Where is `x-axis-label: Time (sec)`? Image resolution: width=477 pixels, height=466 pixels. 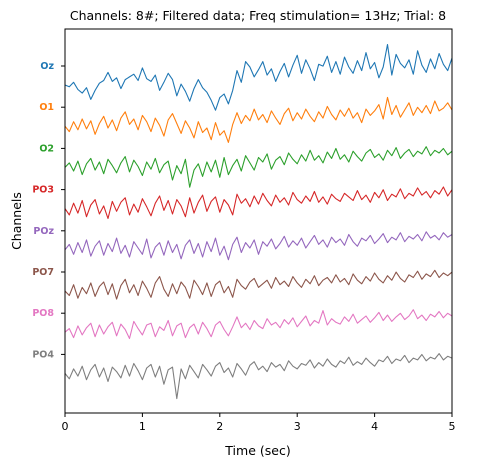
x-axis-label: Time (sec) is located at coordinates (257, 450).